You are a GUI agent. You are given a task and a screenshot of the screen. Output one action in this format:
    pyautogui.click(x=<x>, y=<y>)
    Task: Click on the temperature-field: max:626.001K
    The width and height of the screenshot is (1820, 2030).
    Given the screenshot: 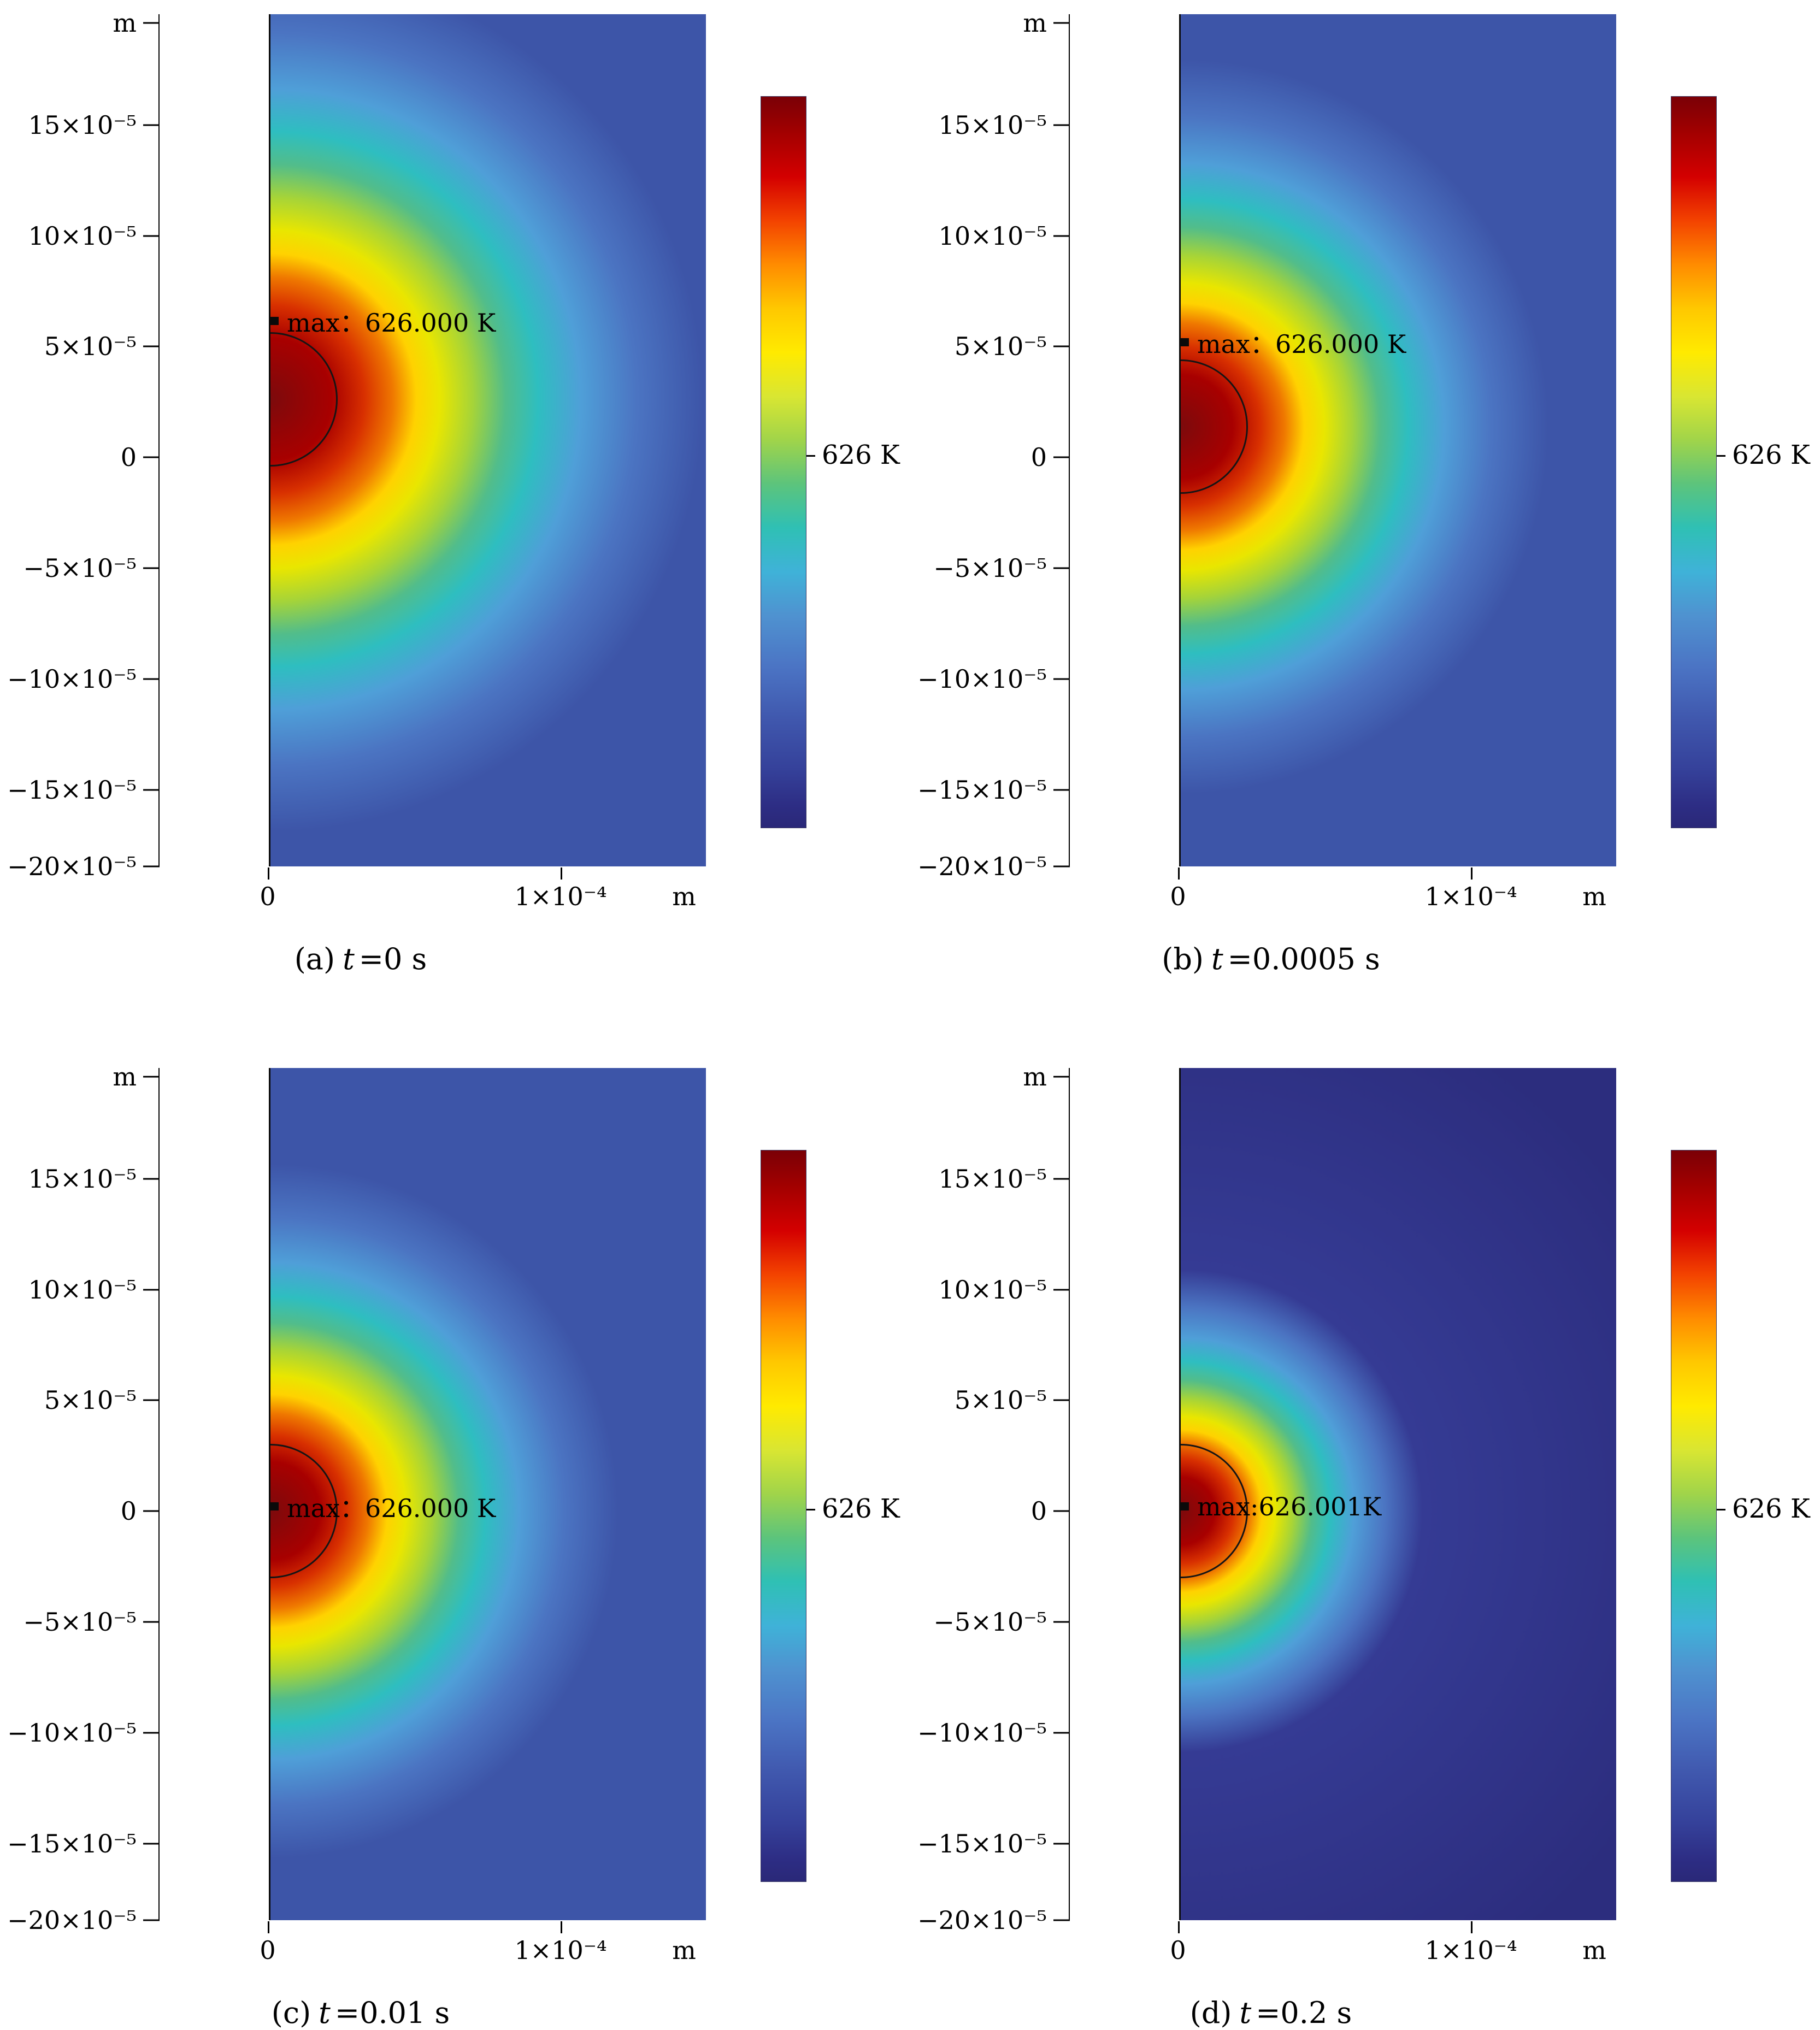 What is the action you would take?
    pyautogui.click(x=1397, y=1494)
    